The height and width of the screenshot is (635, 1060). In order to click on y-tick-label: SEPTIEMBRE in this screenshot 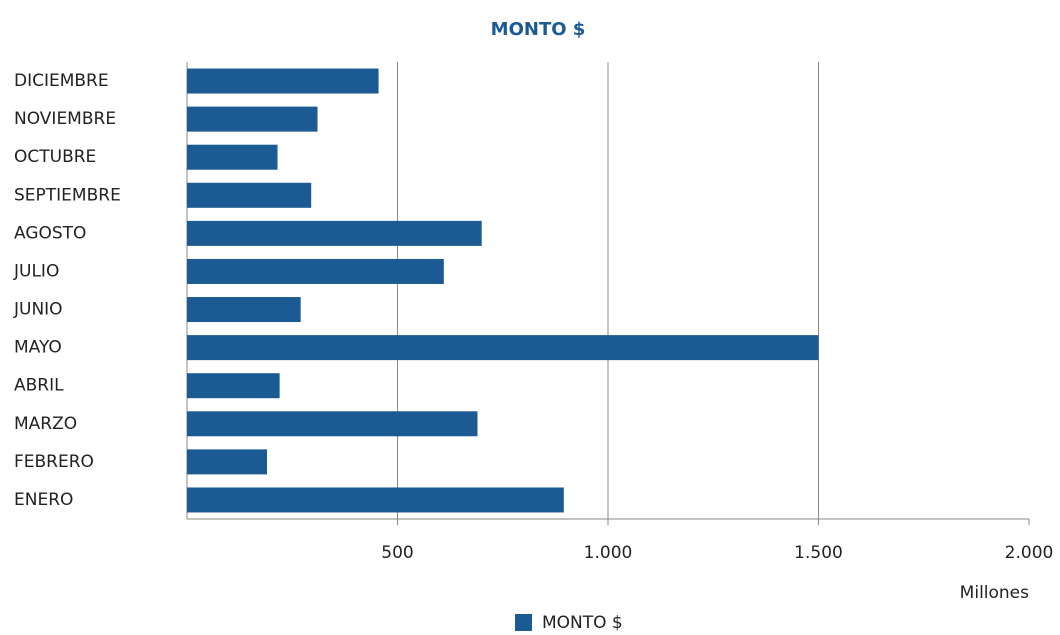, I will do `click(67, 195)`.